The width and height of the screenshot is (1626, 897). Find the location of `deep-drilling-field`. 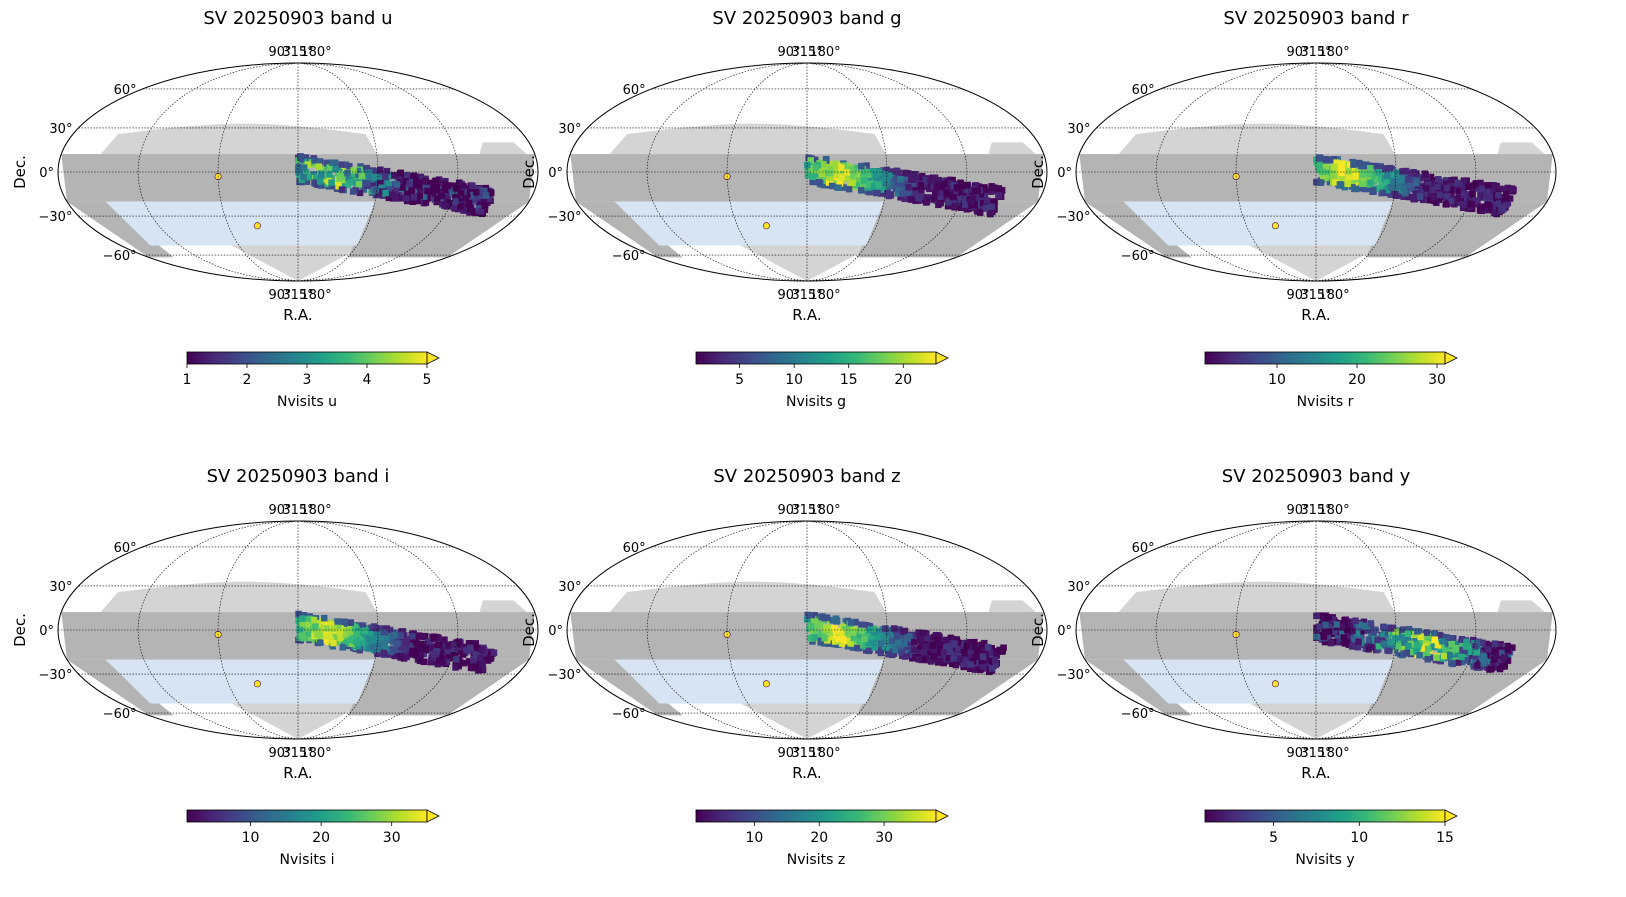

deep-drilling-field is located at coordinates (1275, 684).